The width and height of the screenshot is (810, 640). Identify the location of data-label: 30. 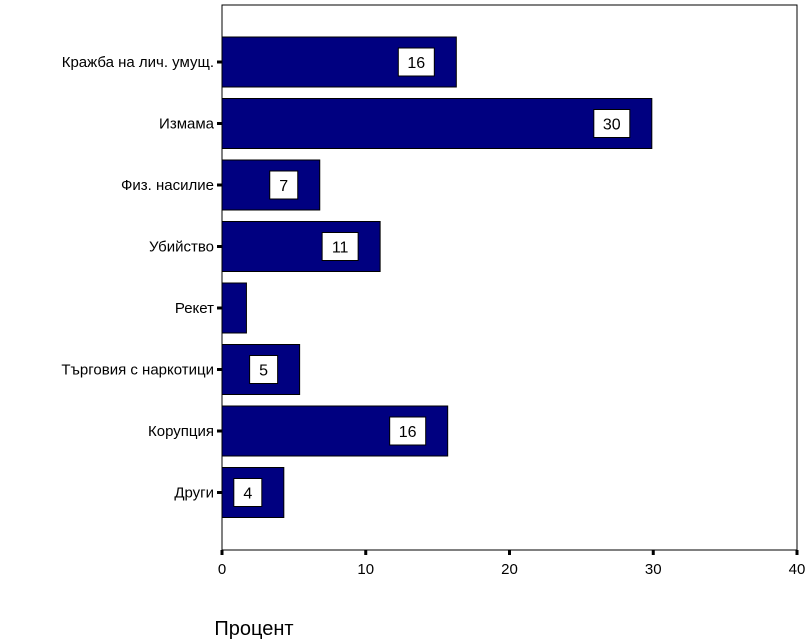
(612, 125).